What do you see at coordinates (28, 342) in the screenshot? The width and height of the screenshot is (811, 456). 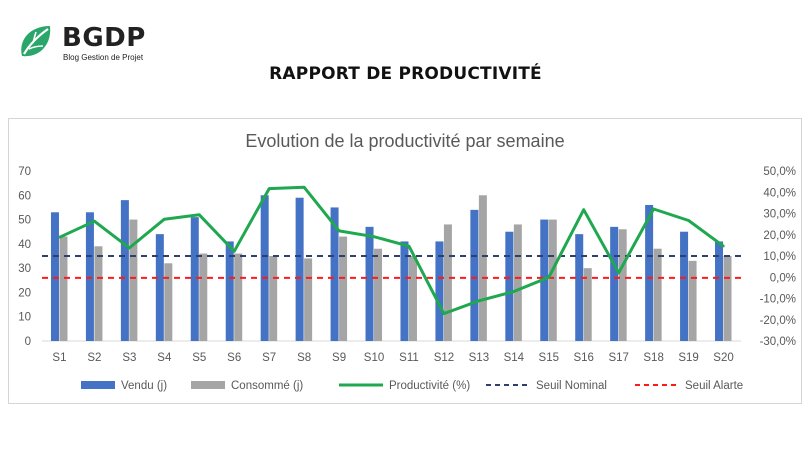 I see `y-left-tick-label: 0` at bounding box center [28, 342].